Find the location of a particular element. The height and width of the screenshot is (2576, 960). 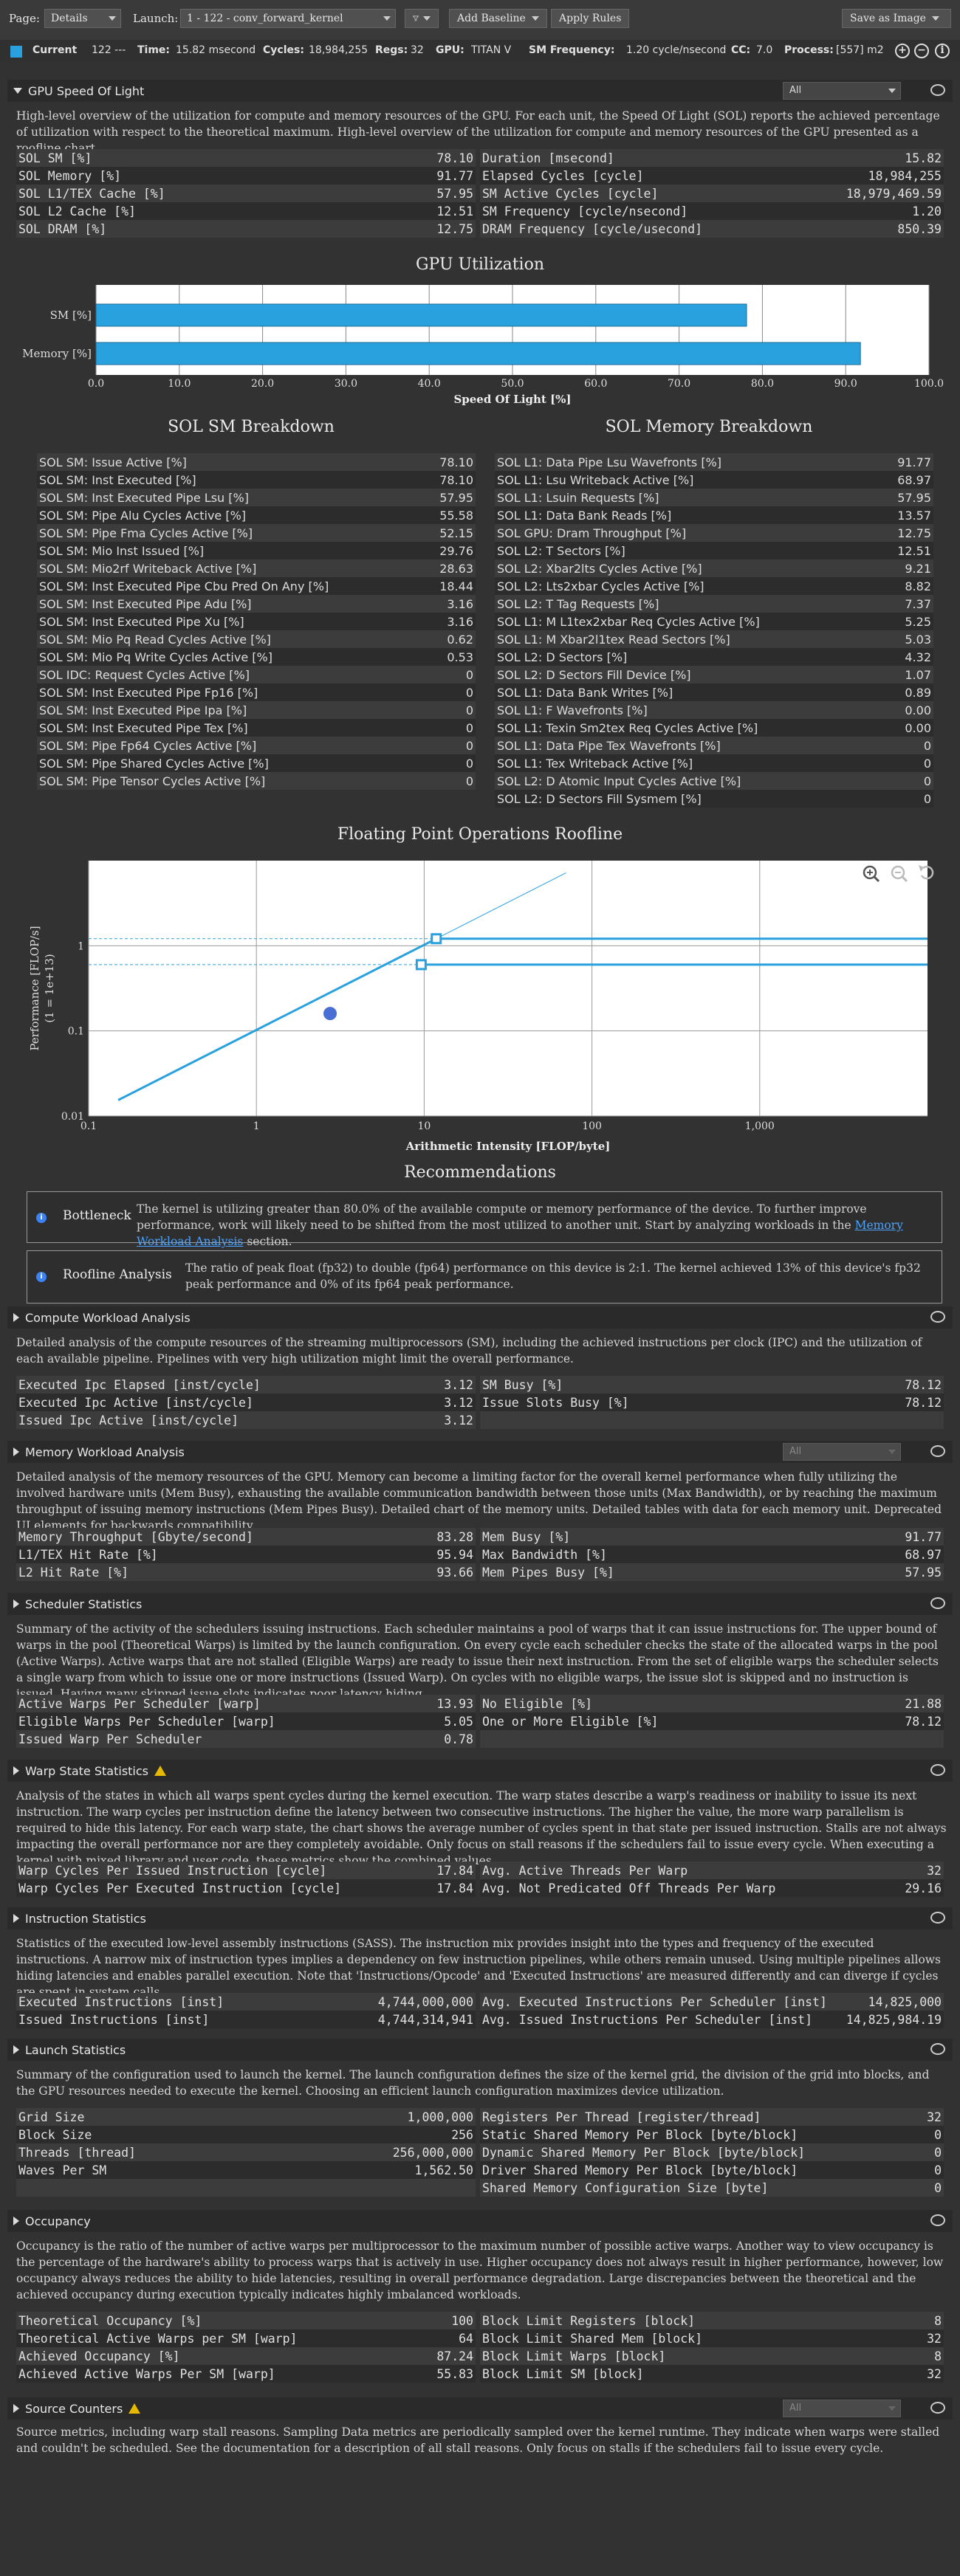

page-label: Page: is located at coordinates (25, 18).